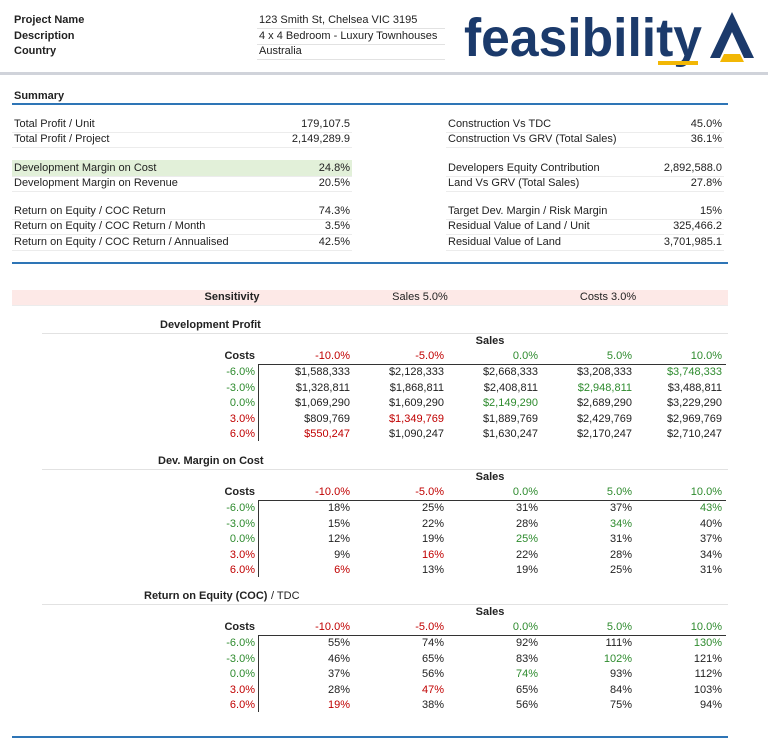 This screenshot has height=749, width=768. Describe the element at coordinates (706, 356) in the screenshot. I see `column-header: 10.0%` at that location.